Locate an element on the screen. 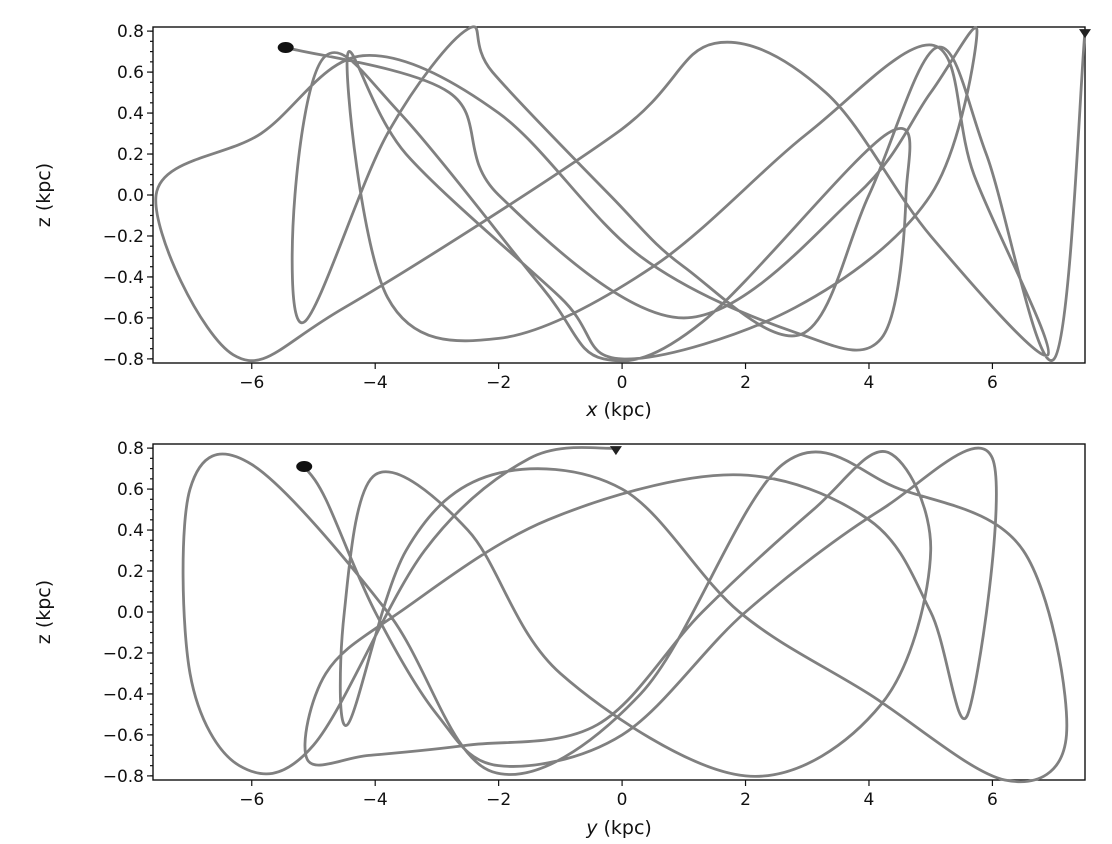  x-tick-label-bottom: −4 is located at coordinates (375, 800).